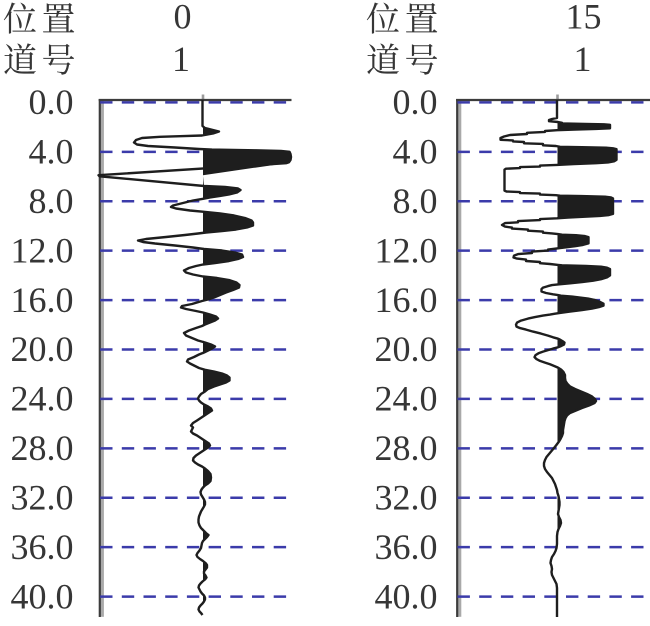 Image resolution: width=650 pixels, height=626 pixels. What do you see at coordinates (584, 18) in the screenshot?
I see `svg-text: 15` at bounding box center [584, 18].